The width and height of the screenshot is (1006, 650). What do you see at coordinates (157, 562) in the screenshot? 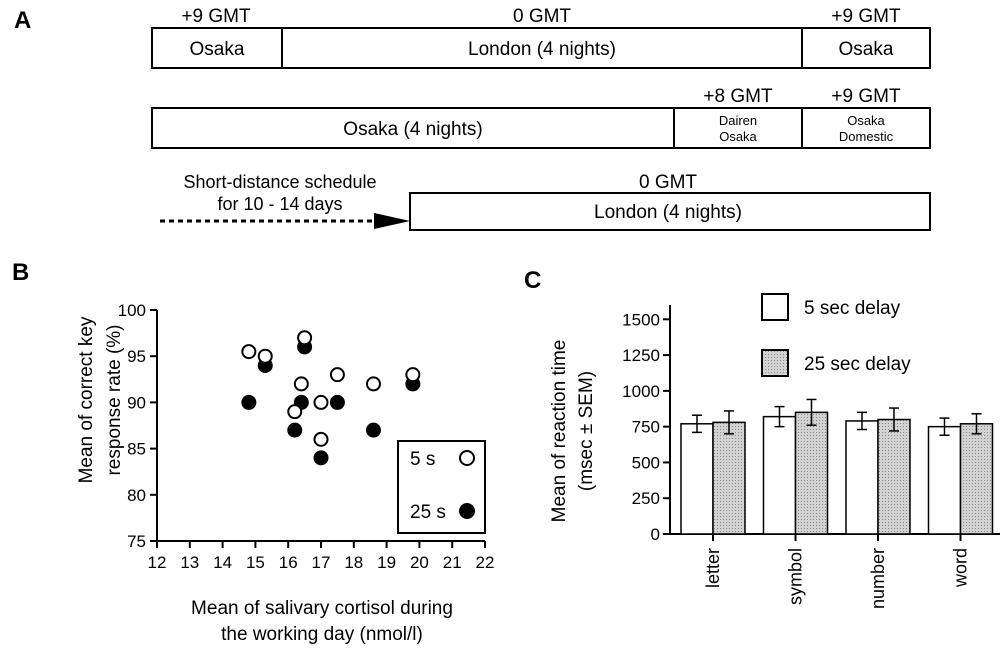
I see `x-tick-label: 12` at bounding box center [157, 562].